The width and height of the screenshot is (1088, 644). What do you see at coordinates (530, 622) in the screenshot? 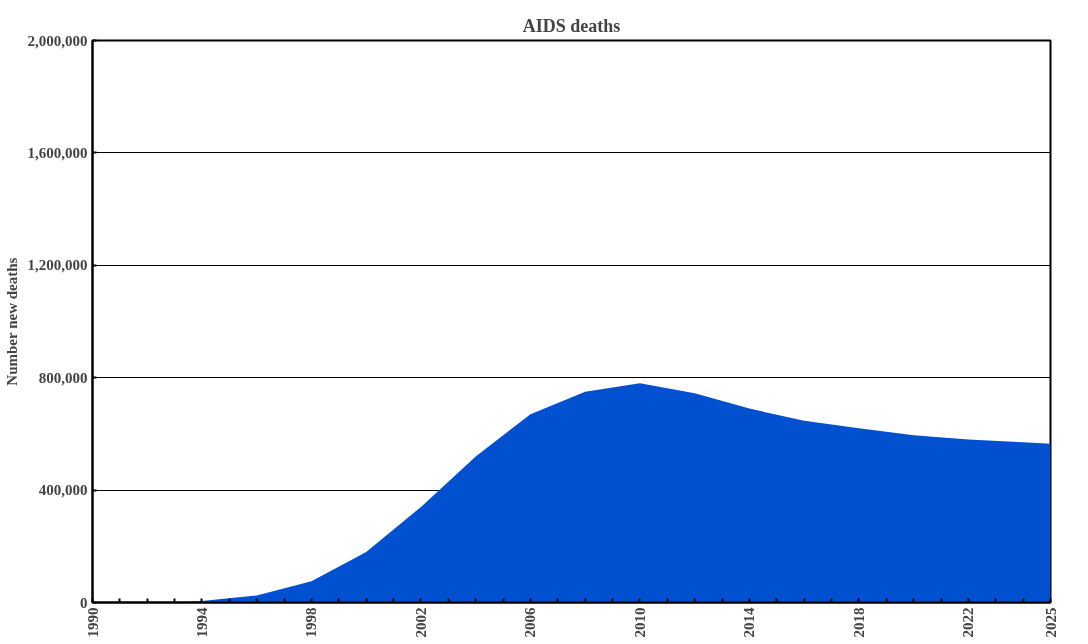
I see `x-tick-label: 2006` at bounding box center [530, 622].